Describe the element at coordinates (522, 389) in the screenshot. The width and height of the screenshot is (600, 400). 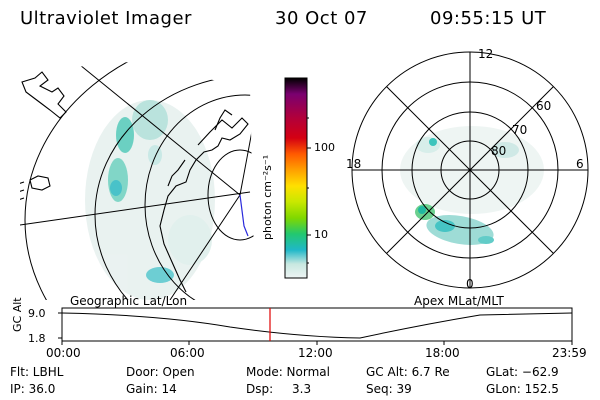
I see `glon-info: GLon: 152.5` at that location.